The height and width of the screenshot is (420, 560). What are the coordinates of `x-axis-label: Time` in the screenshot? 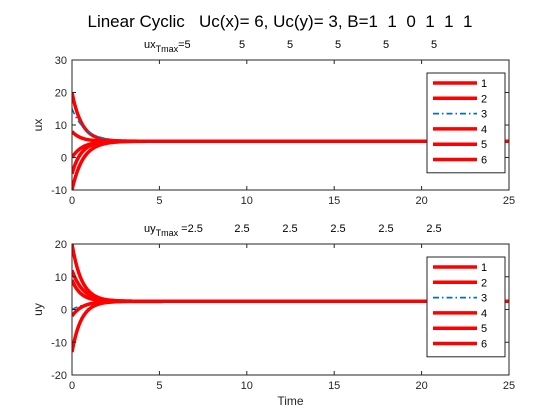 It's located at (290, 401).